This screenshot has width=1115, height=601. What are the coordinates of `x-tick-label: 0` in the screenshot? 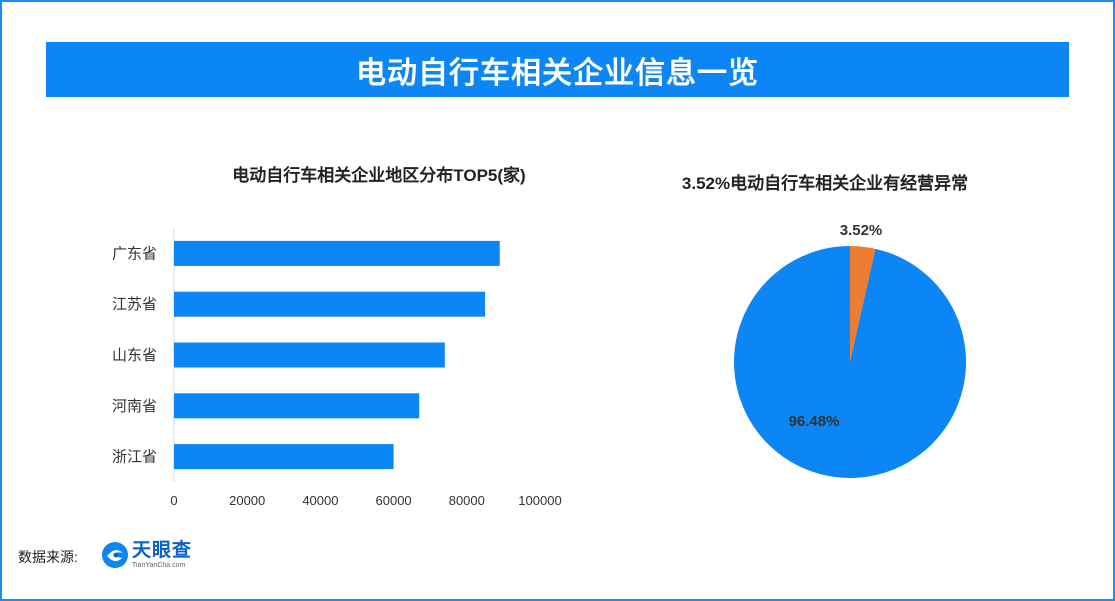 It's located at (173, 500).